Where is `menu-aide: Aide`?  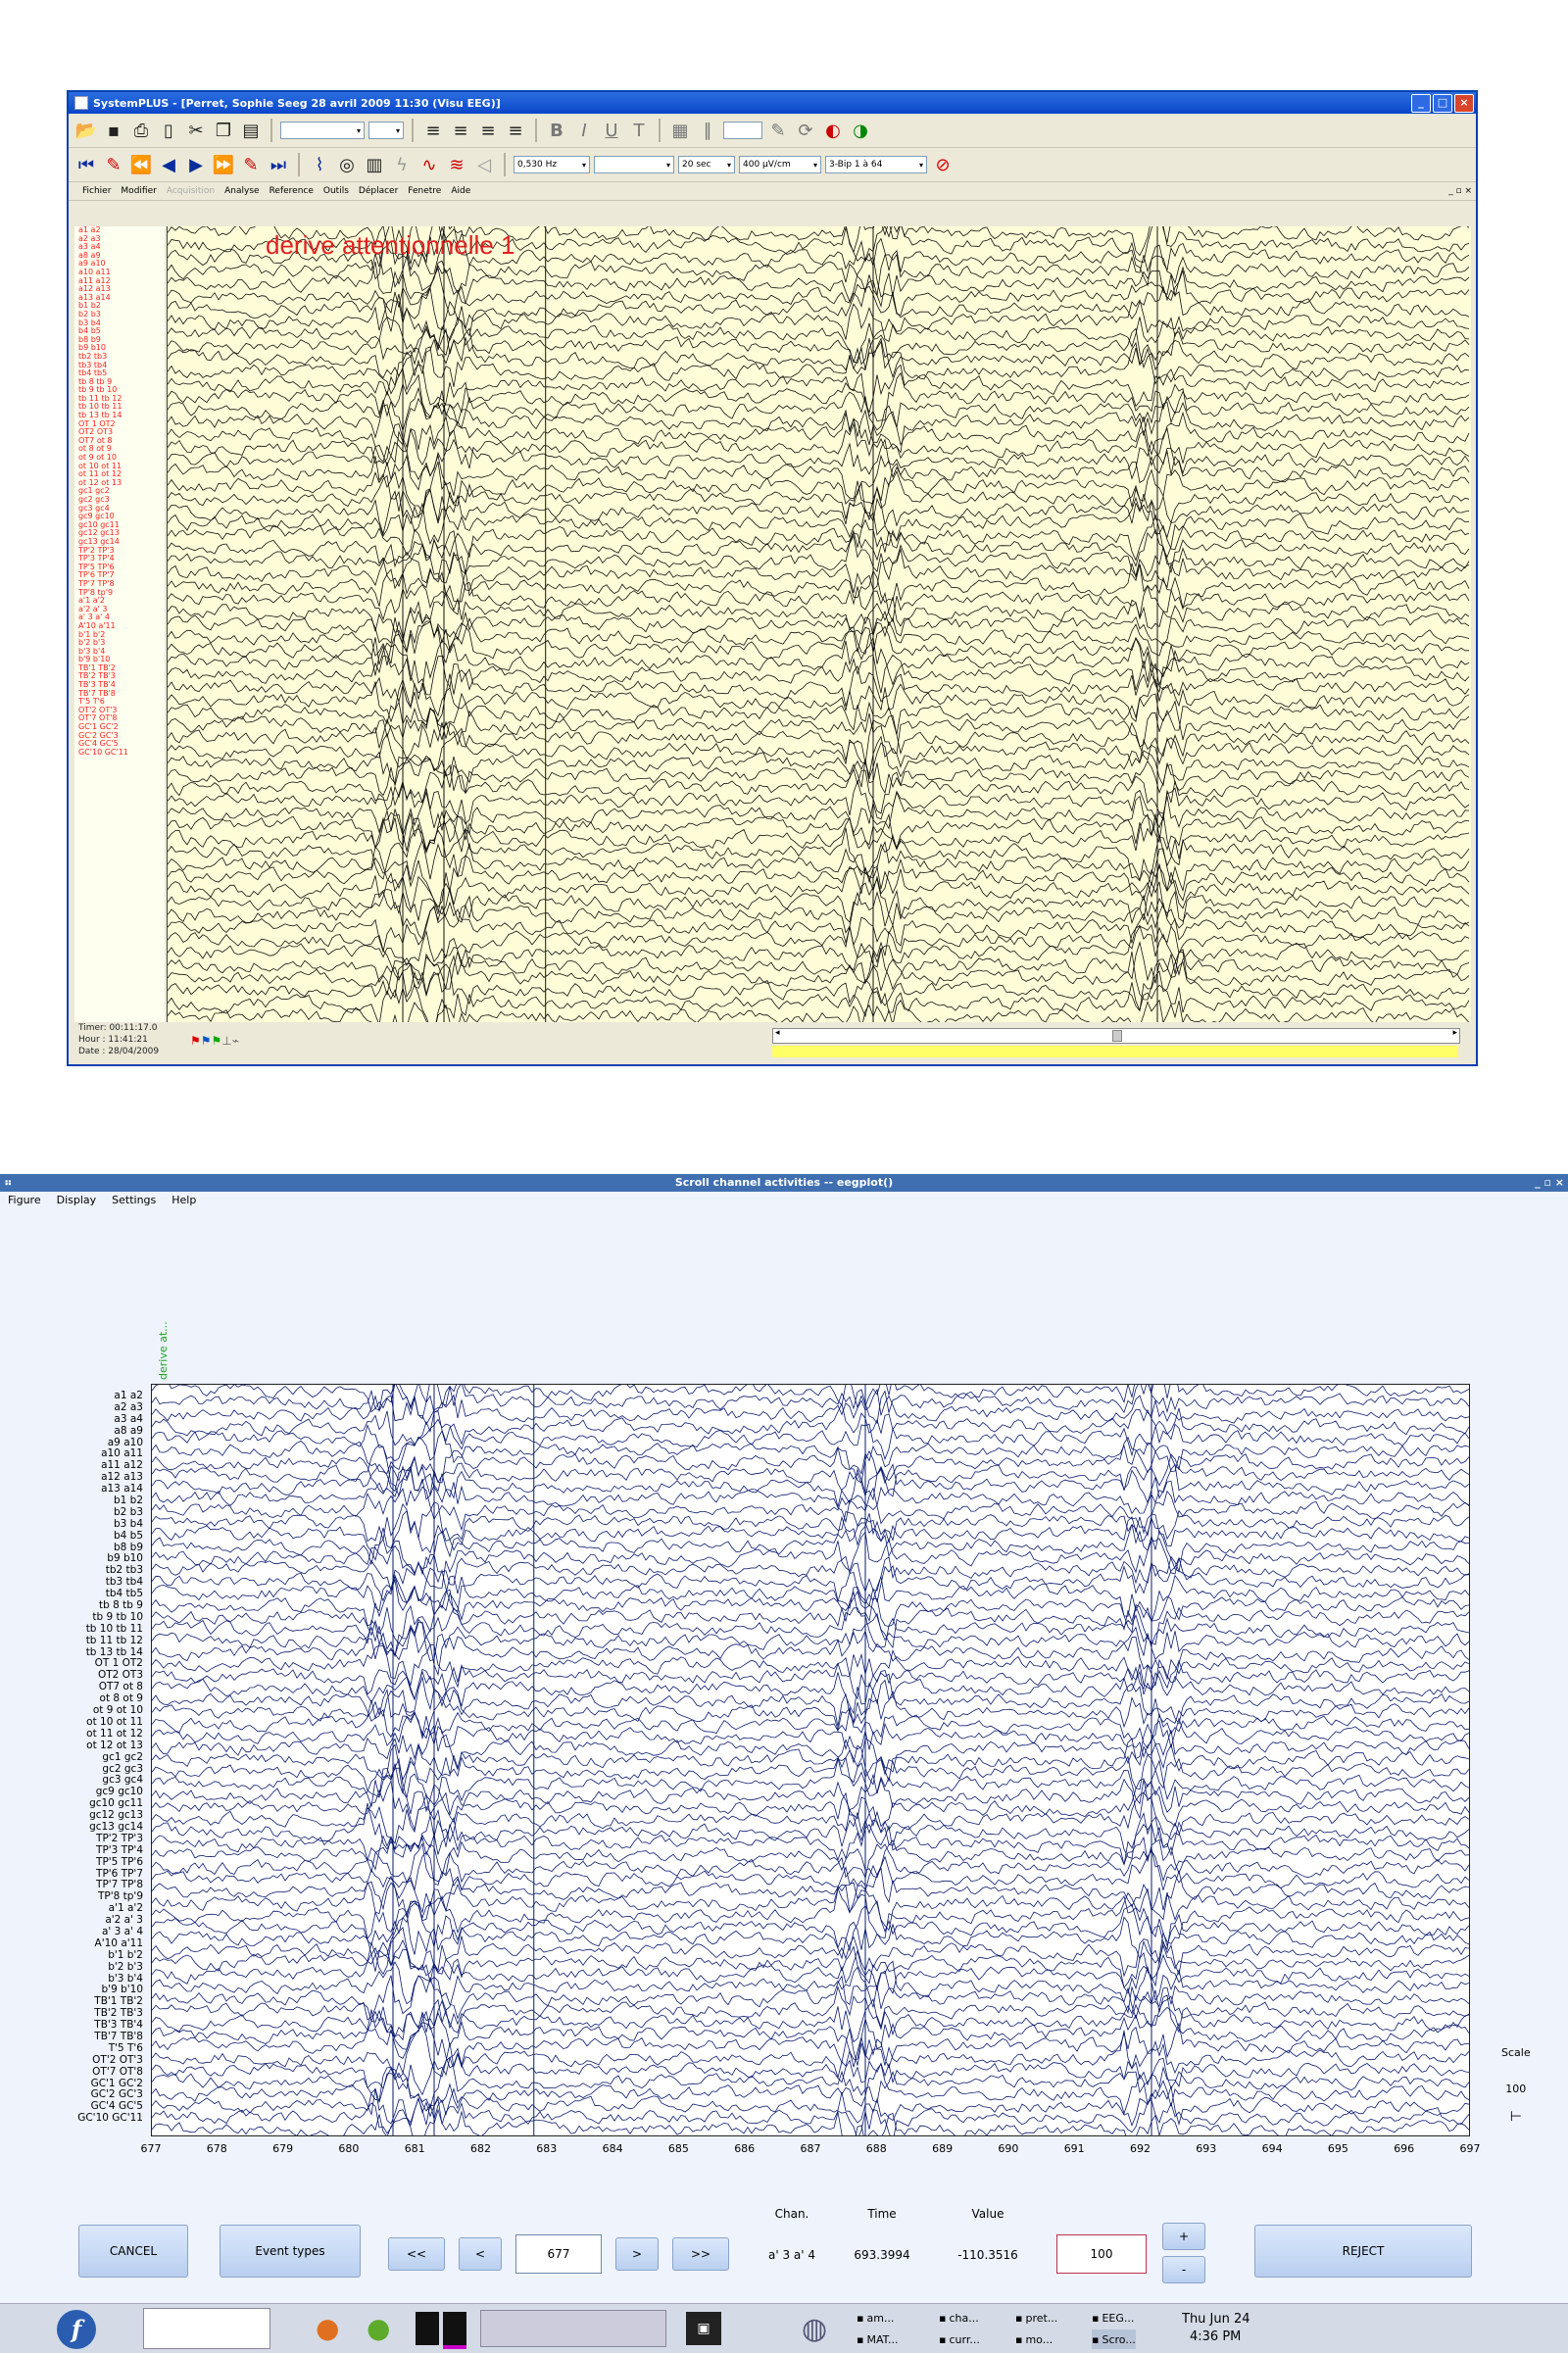
menu-aide: Aide is located at coordinates (461, 191).